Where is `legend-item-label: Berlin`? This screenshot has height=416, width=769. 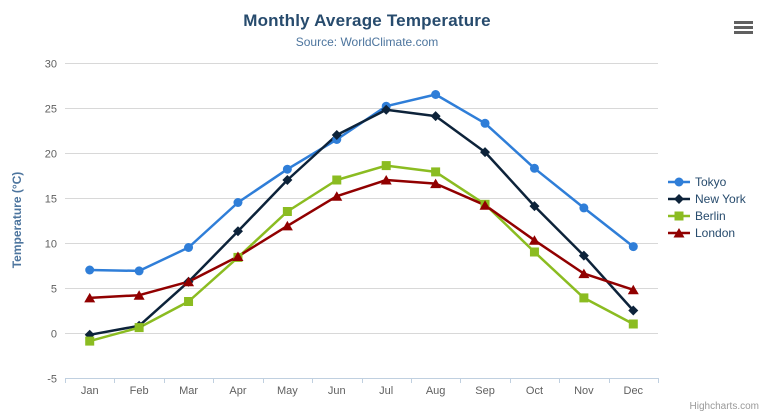 legend-item-label: Berlin is located at coordinates (710, 215).